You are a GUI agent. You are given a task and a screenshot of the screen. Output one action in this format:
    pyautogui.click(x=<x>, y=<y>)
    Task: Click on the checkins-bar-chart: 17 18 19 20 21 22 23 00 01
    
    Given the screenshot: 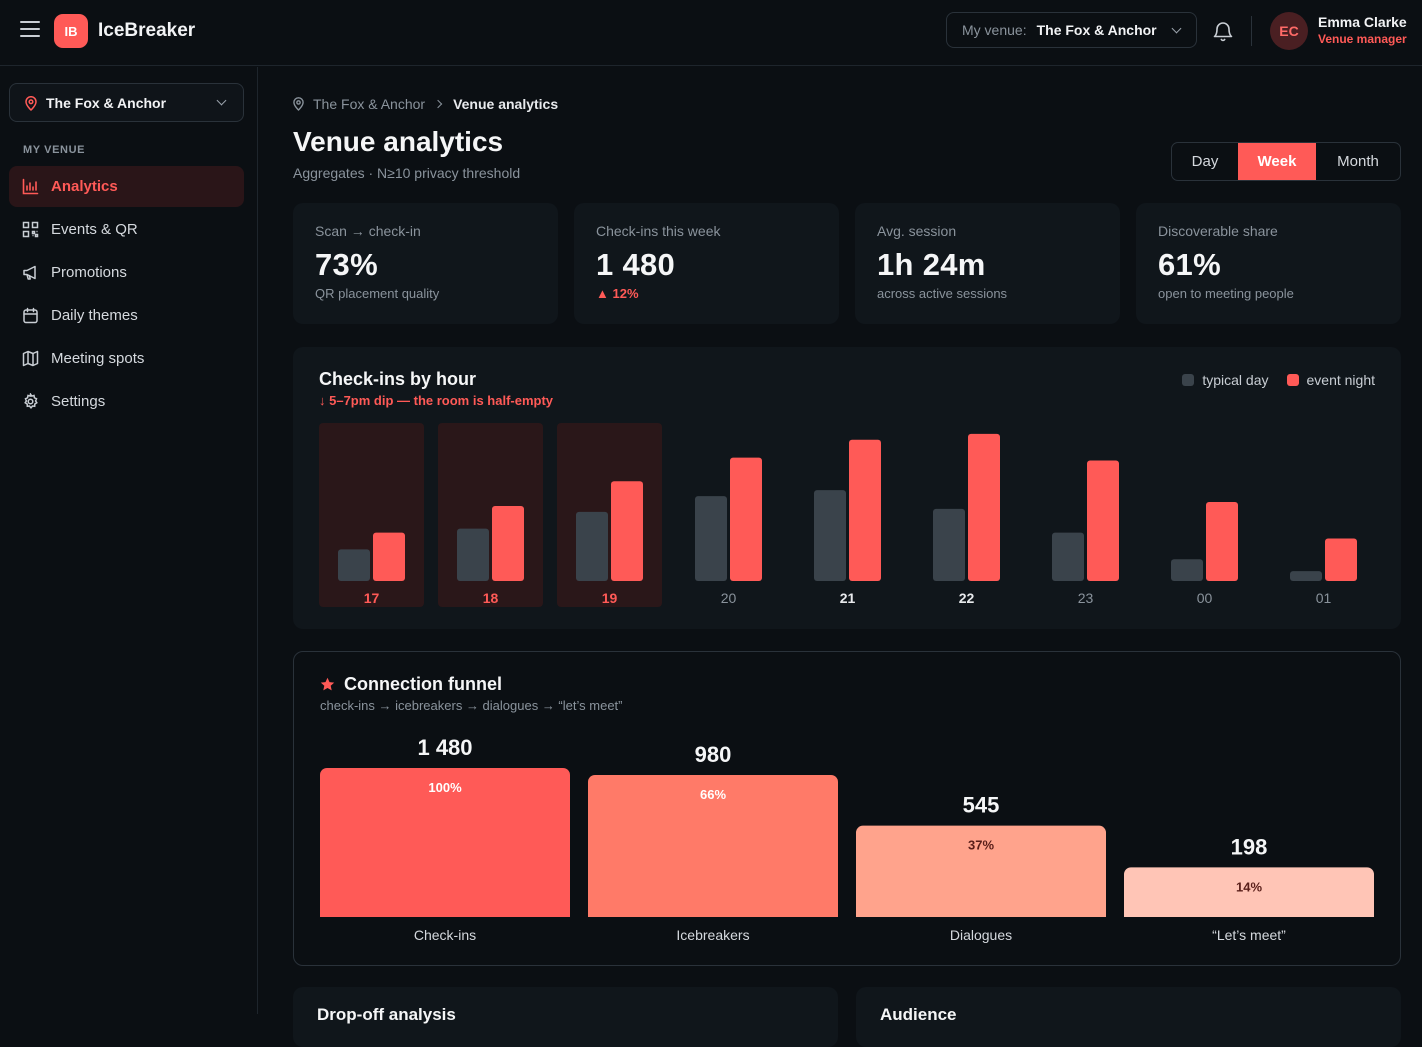 What is the action you would take?
    pyautogui.click(x=838, y=515)
    